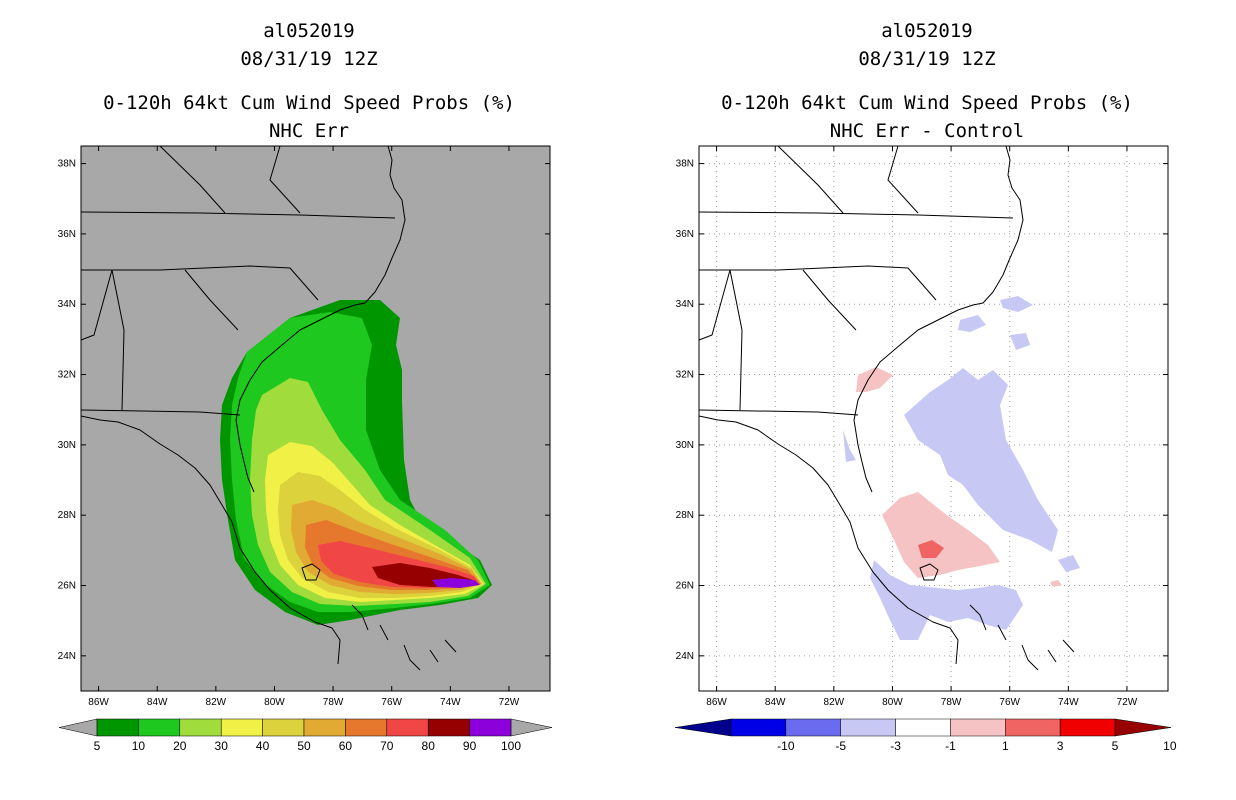 This screenshot has height=800, width=1236. I want to click on colorbar-over-tip, so click(531, 727).